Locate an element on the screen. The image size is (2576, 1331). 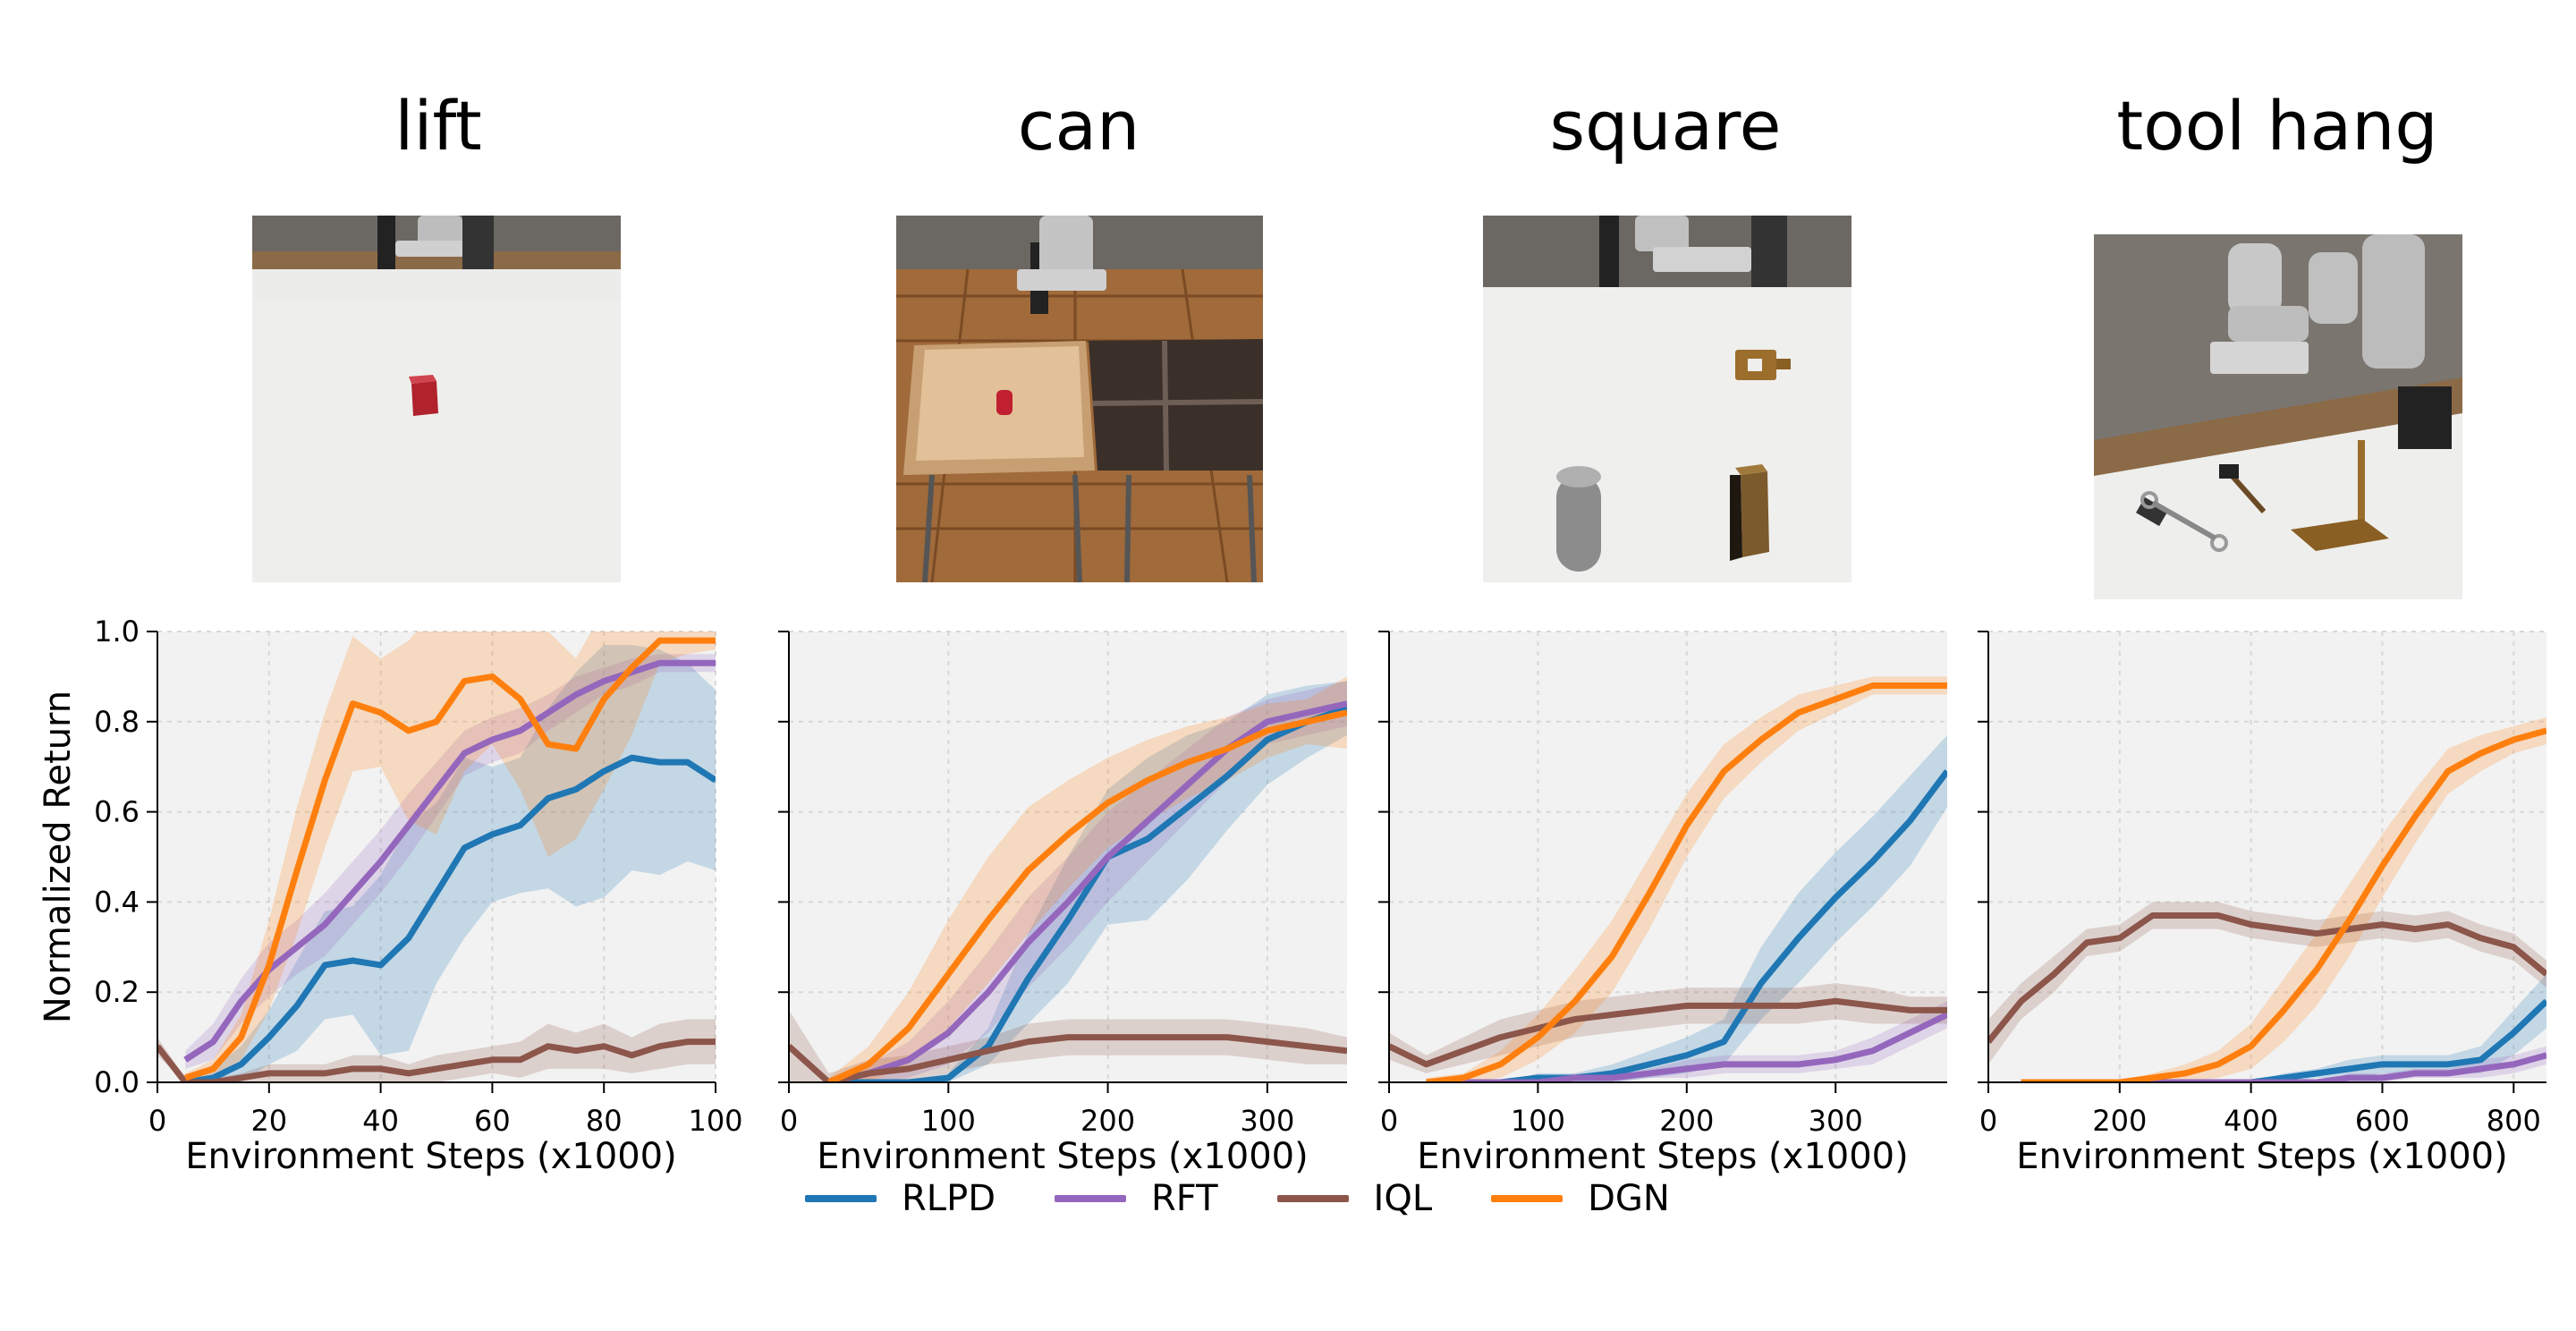
legend-swatch-rlpd is located at coordinates (841, 1199).